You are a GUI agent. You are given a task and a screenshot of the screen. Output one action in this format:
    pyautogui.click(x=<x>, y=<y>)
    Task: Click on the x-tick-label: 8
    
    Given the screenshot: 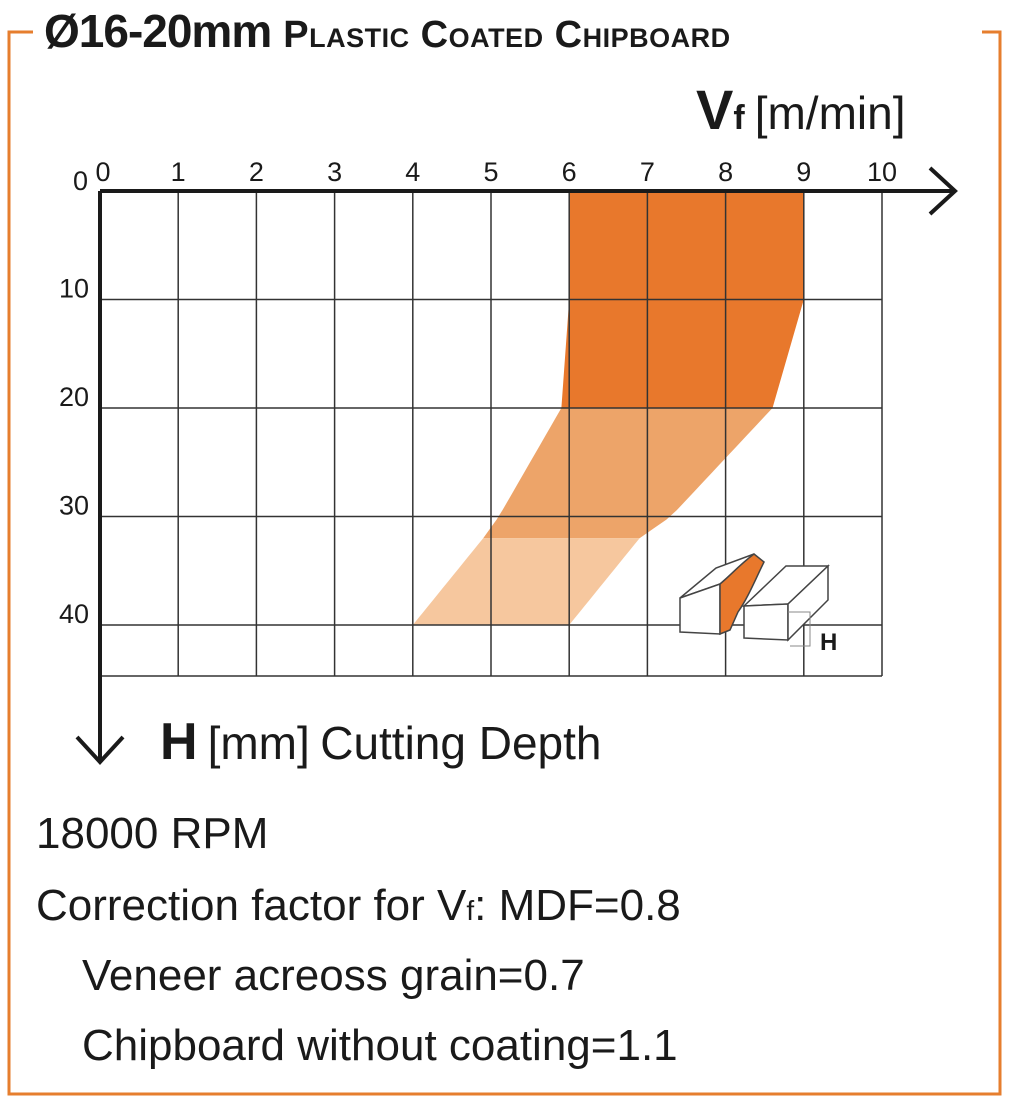 What is the action you would take?
    pyautogui.click(x=725, y=172)
    